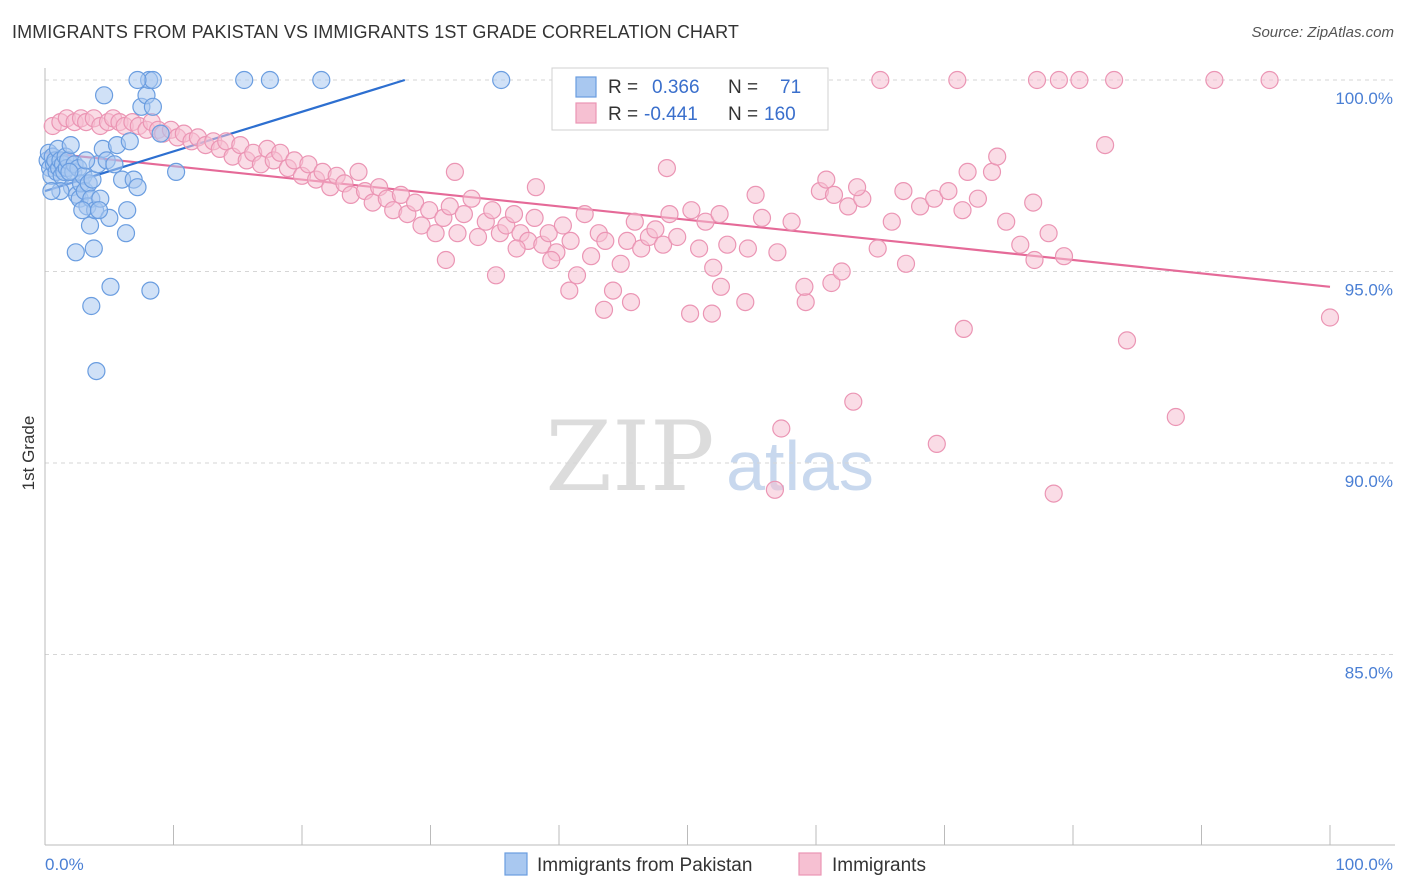 Image resolution: width=1406 pixels, height=892 pixels. I want to click on legend-n-label-2: N =, so click(743, 114).